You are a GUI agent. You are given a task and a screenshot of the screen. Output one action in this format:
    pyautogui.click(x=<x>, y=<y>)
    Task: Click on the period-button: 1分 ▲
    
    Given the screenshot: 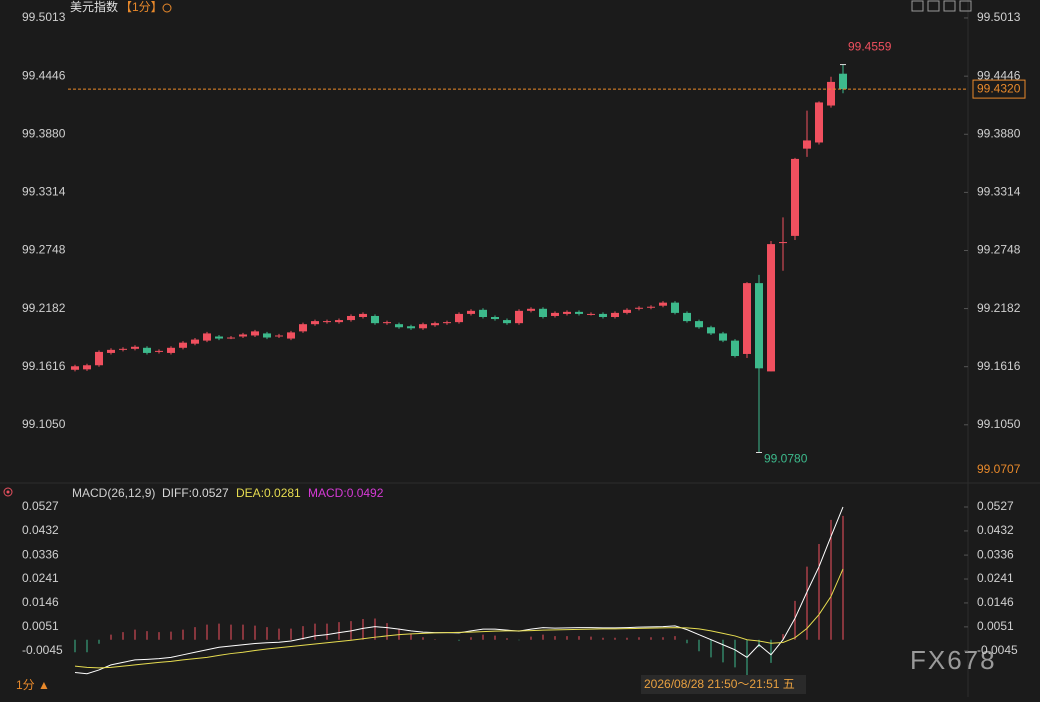 What is the action you would take?
    pyautogui.click(x=33, y=685)
    